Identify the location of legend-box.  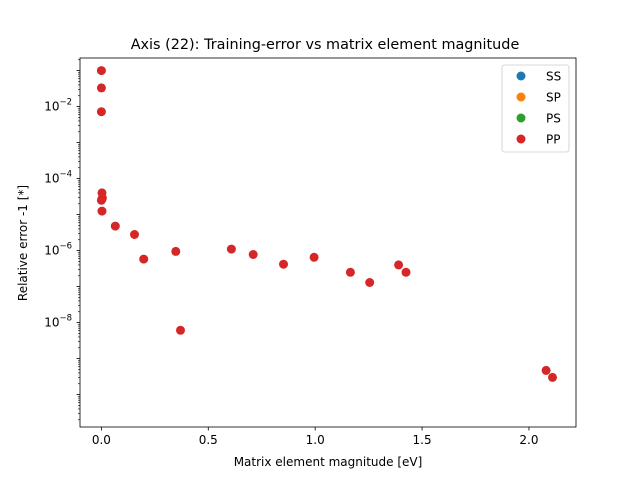
(535, 108).